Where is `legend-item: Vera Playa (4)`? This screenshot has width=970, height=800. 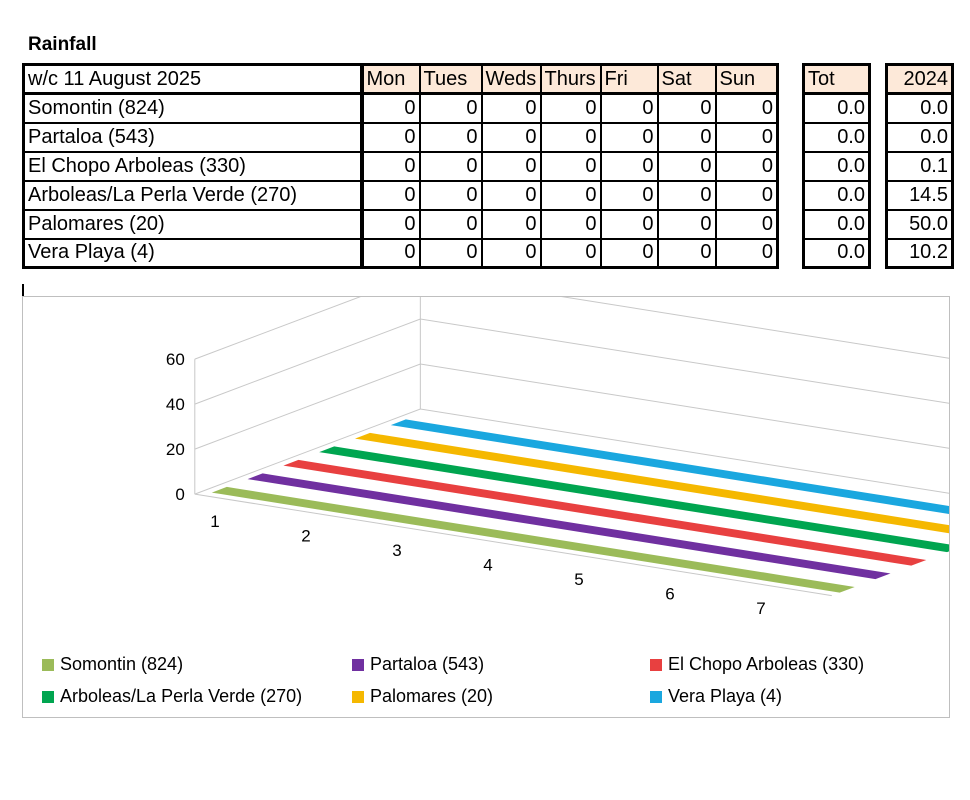 legend-item: Vera Playa (4) is located at coordinates (716, 696).